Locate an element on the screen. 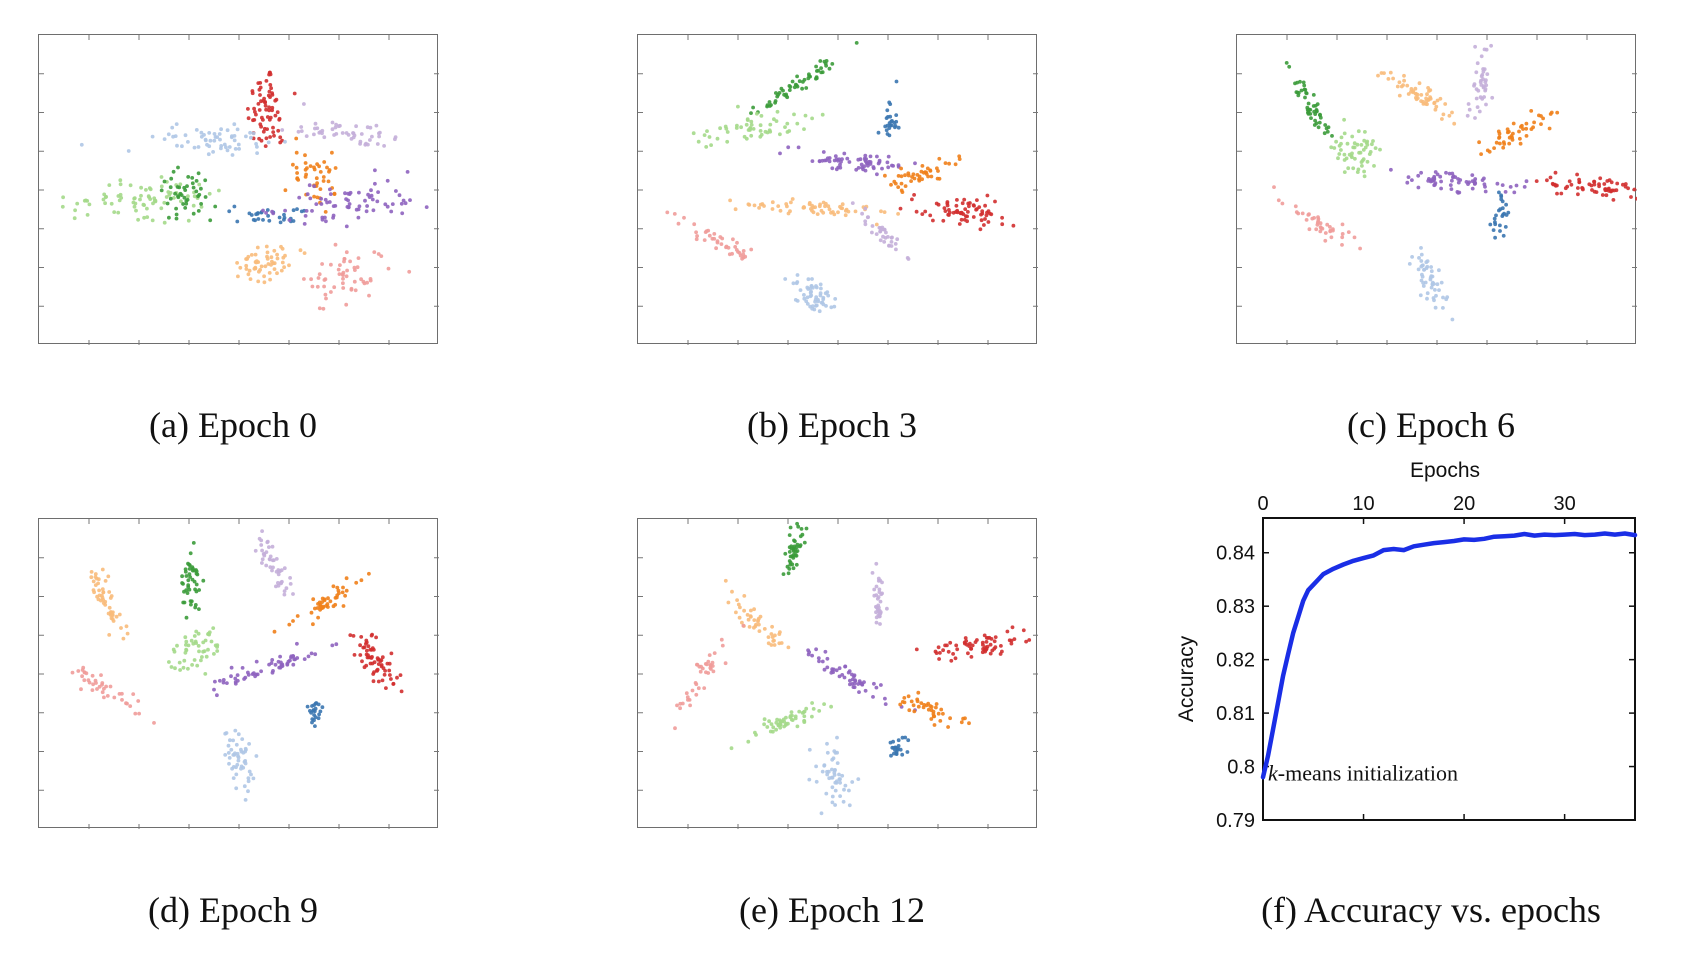 This screenshot has height=958, width=1684. y-tick-label: 0.84 is located at coordinates (1235, 554).